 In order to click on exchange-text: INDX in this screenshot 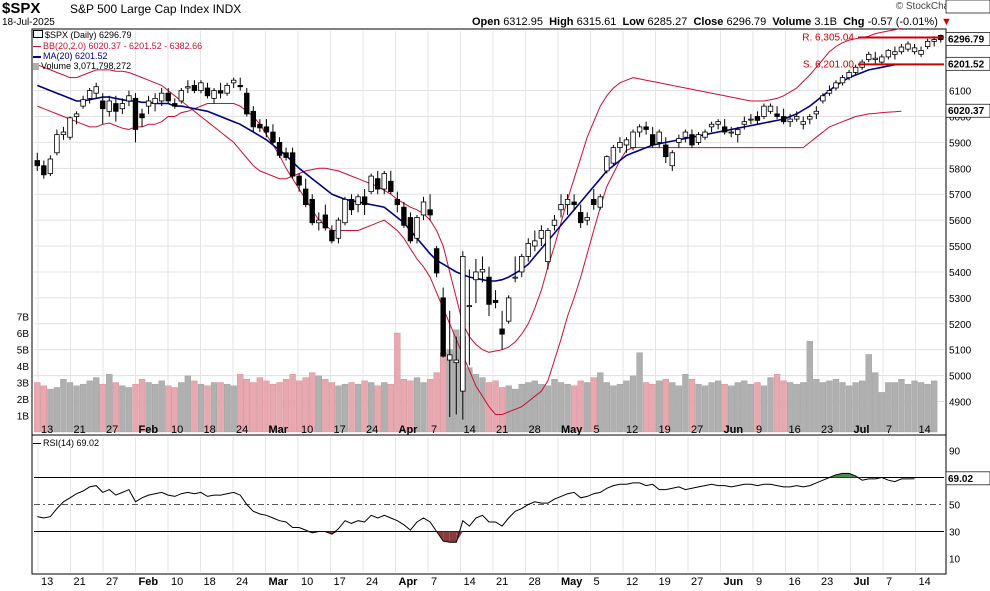, I will do `click(227, 9)`.